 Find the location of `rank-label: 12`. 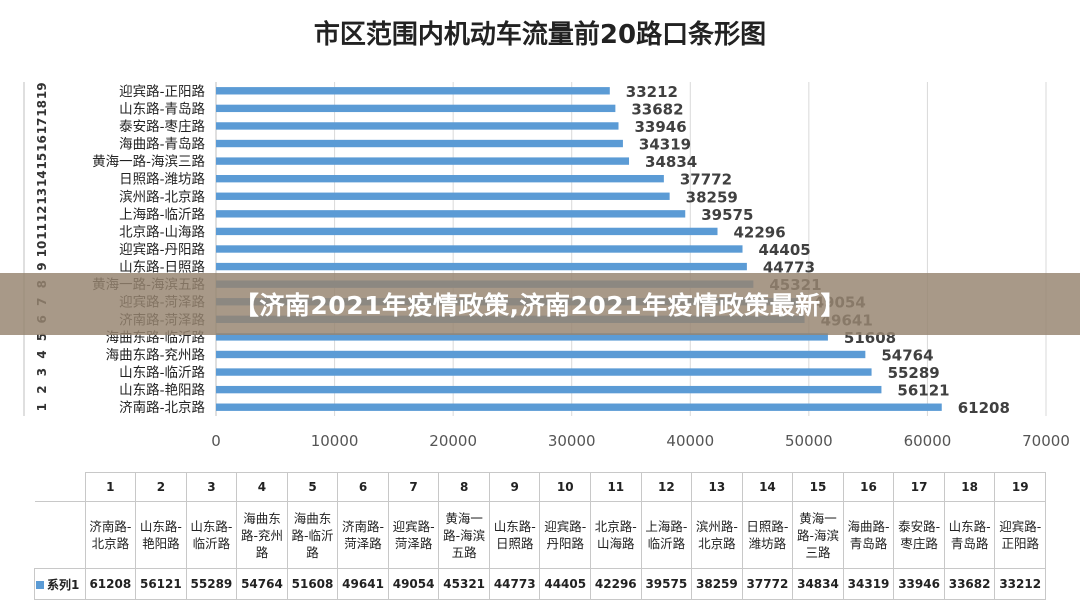

rank-label: 12 is located at coordinates (42, 213).